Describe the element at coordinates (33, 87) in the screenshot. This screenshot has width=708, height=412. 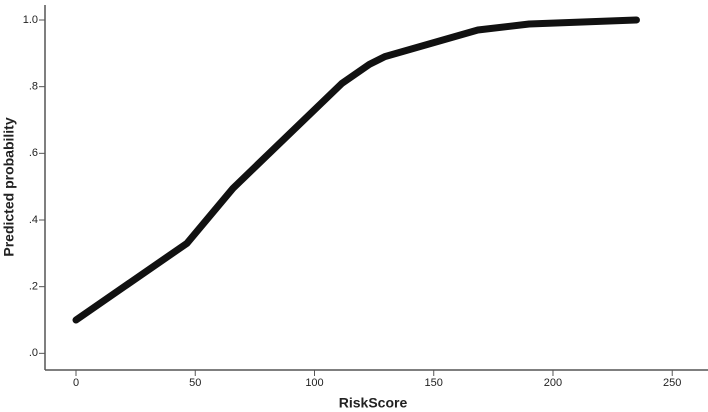
I see `y-tick-label: .8` at that location.